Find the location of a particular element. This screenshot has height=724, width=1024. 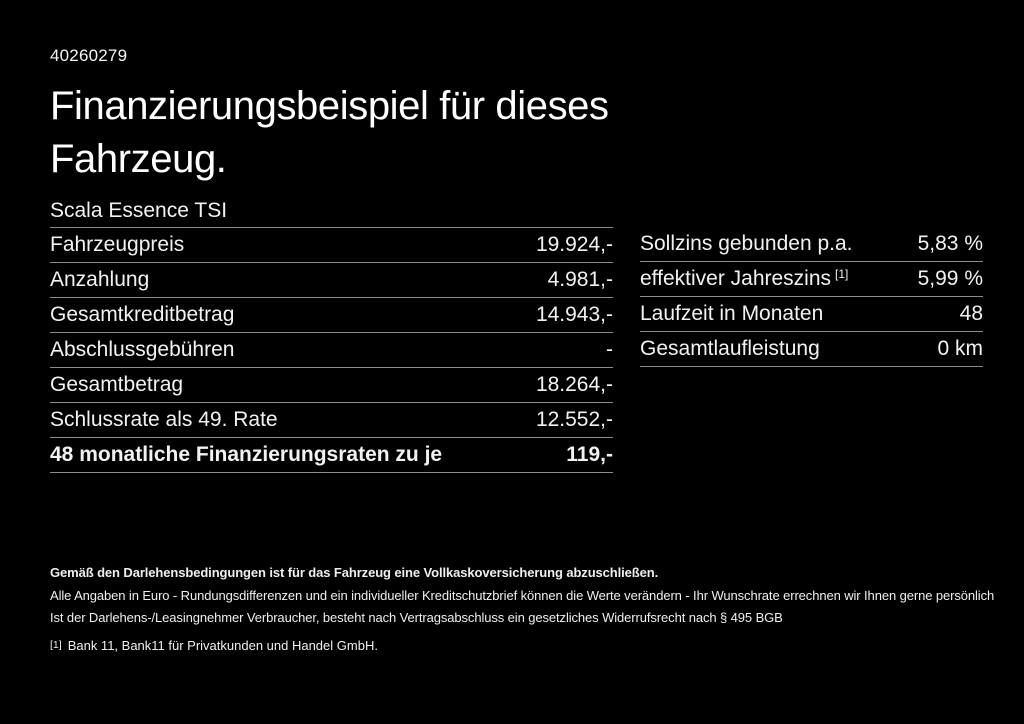

row-label-text: effektiver Jahreszins is located at coordinates (736, 278).